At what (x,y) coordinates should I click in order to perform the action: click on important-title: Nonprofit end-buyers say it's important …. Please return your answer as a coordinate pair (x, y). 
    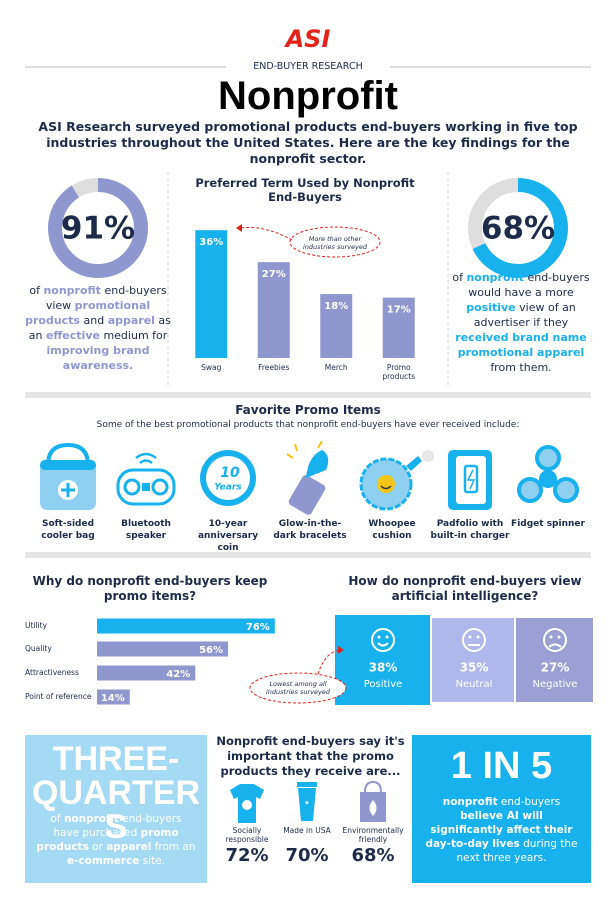
    Looking at the image, I should click on (310, 756).